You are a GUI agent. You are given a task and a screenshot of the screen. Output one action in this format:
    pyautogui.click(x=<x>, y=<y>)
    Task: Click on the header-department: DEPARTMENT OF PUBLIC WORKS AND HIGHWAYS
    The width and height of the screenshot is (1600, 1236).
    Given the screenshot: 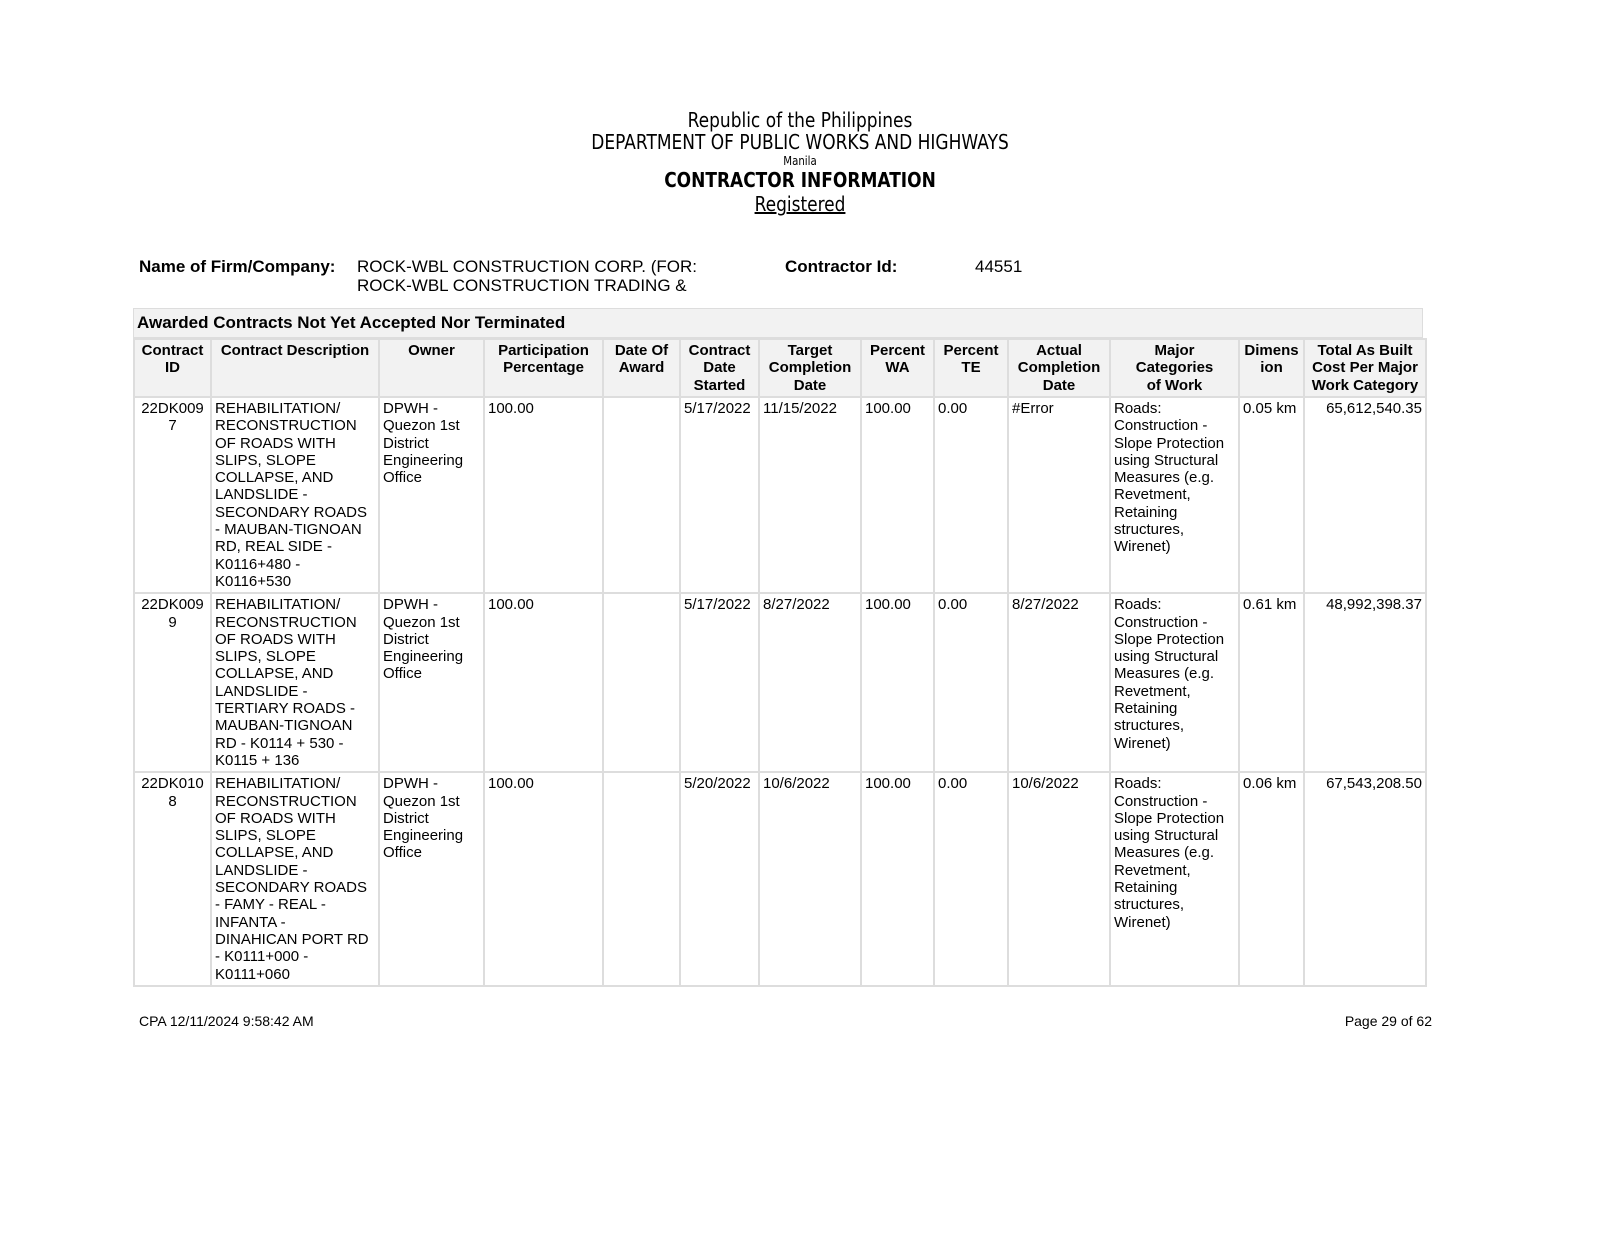 What is the action you would take?
    pyautogui.click(x=800, y=142)
    